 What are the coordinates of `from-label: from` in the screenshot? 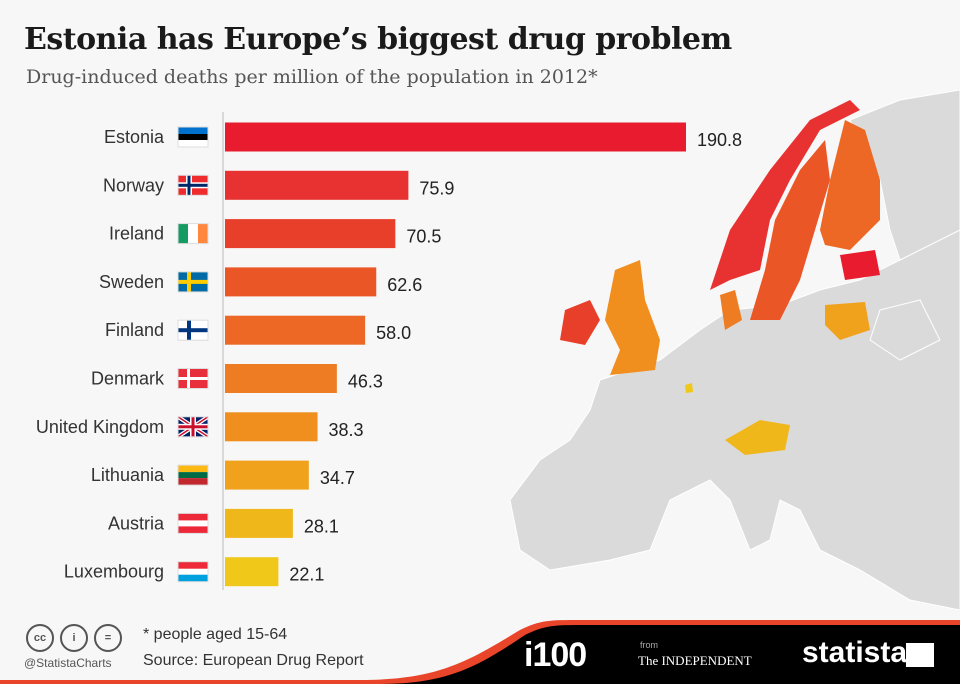 It's located at (649, 645).